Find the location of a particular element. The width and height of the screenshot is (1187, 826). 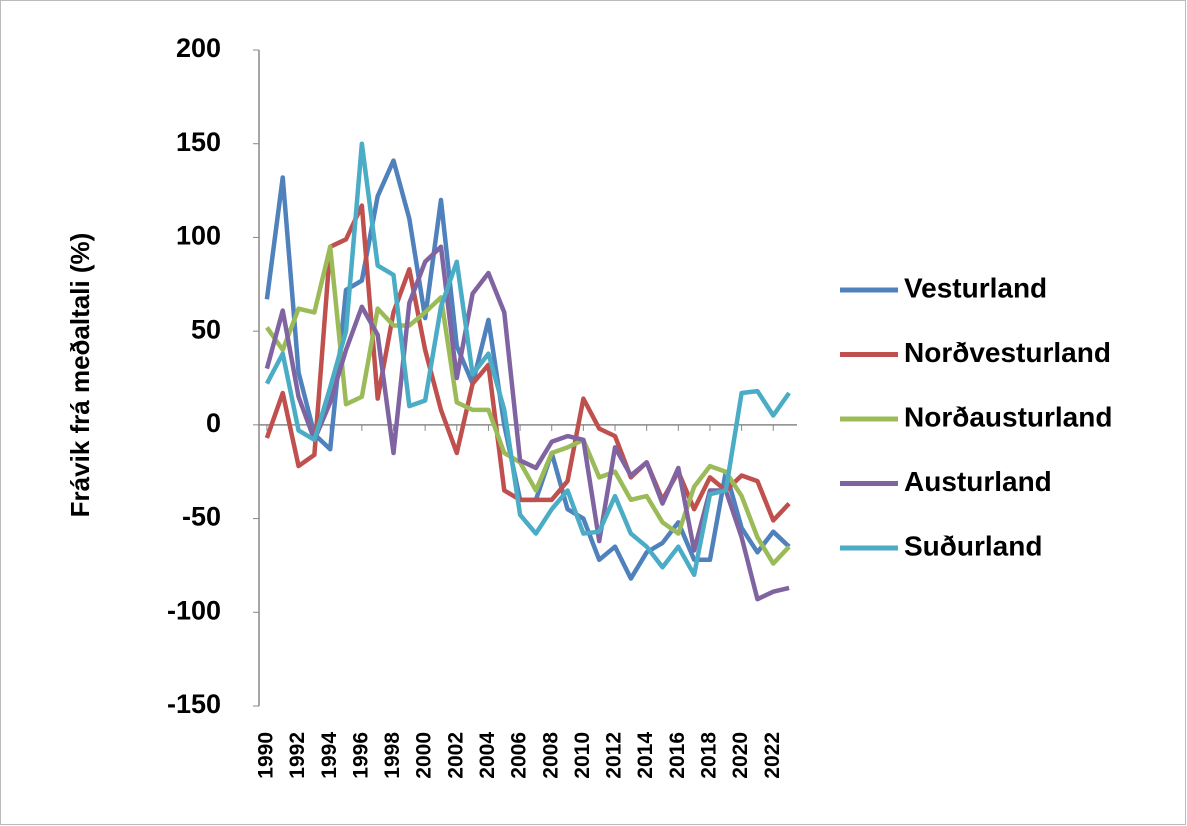

x-tick-label: 2004 is located at coordinates (487, 755).